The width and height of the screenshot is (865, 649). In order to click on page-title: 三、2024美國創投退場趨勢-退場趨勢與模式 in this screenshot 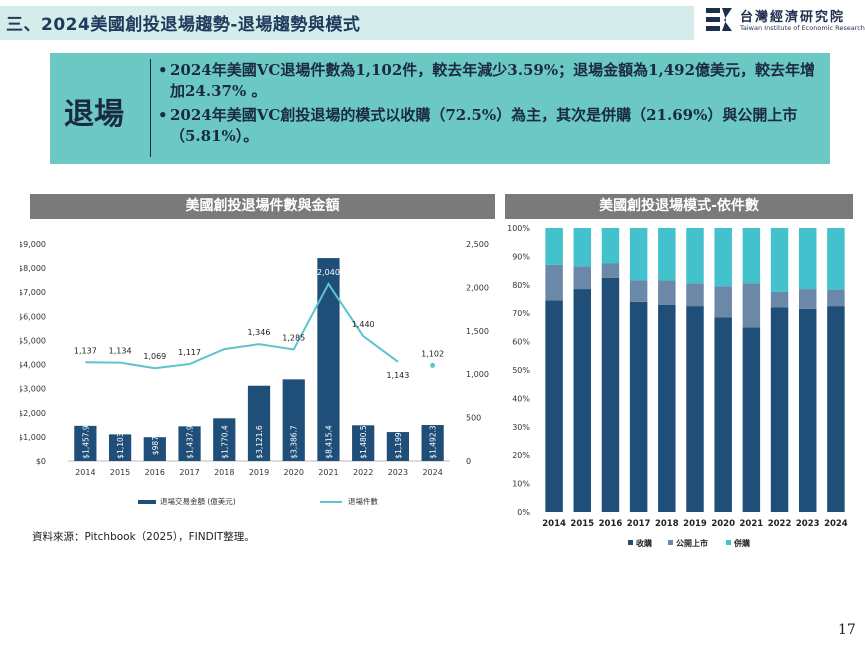, I will do `click(183, 25)`.